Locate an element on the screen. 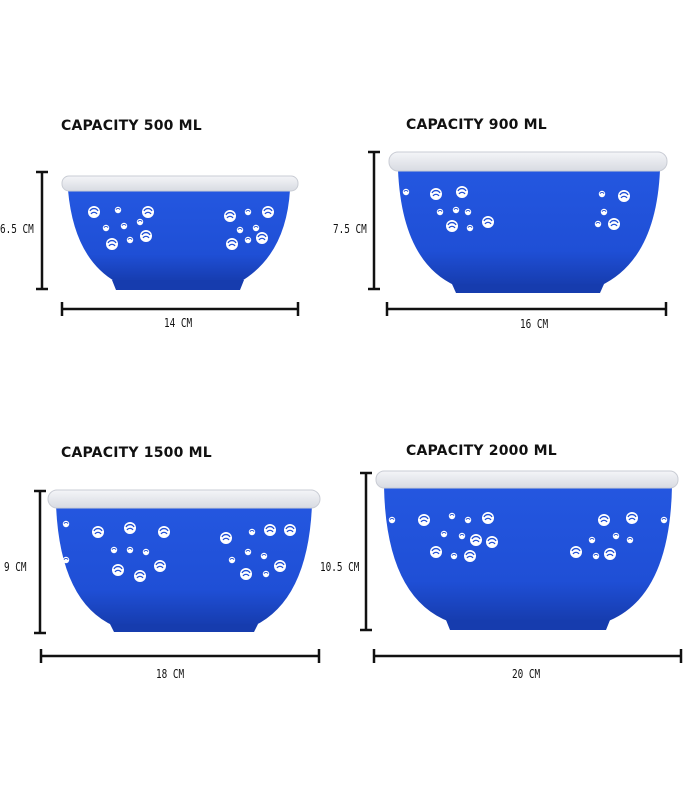 The height and width of the screenshot is (800, 683). capacity-label-500ml: CAPACITY 500 ML is located at coordinates (131, 126).